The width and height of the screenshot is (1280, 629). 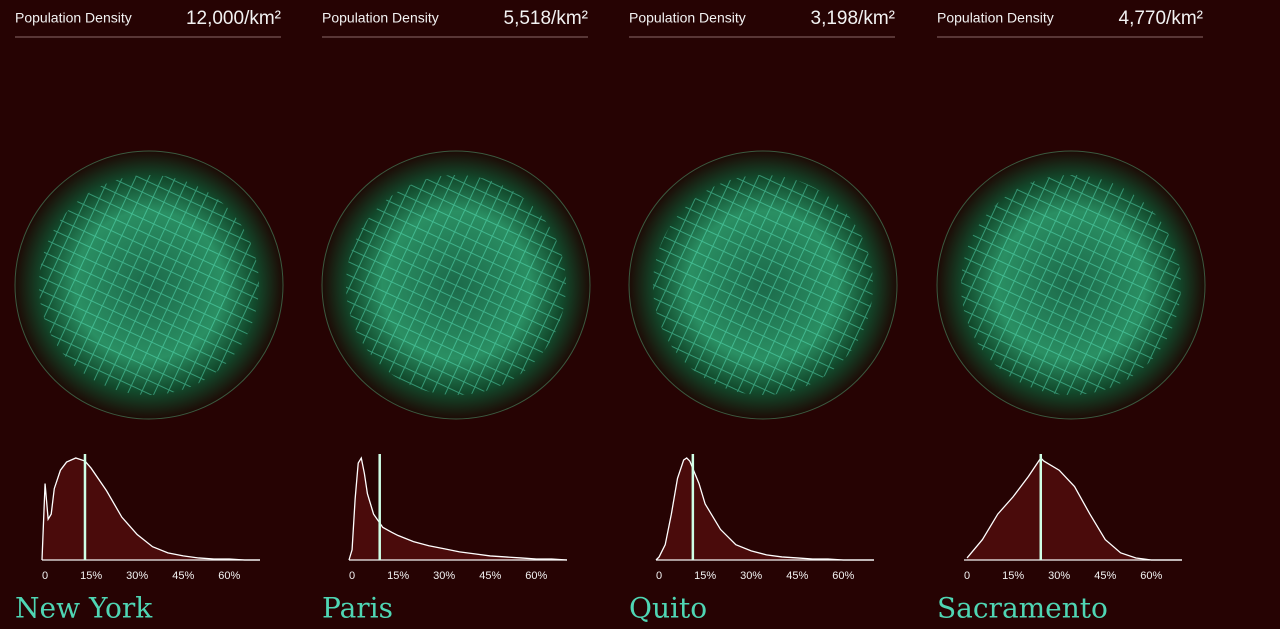 I want to click on density-value: 5,518/km², so click(x=546, y=18).